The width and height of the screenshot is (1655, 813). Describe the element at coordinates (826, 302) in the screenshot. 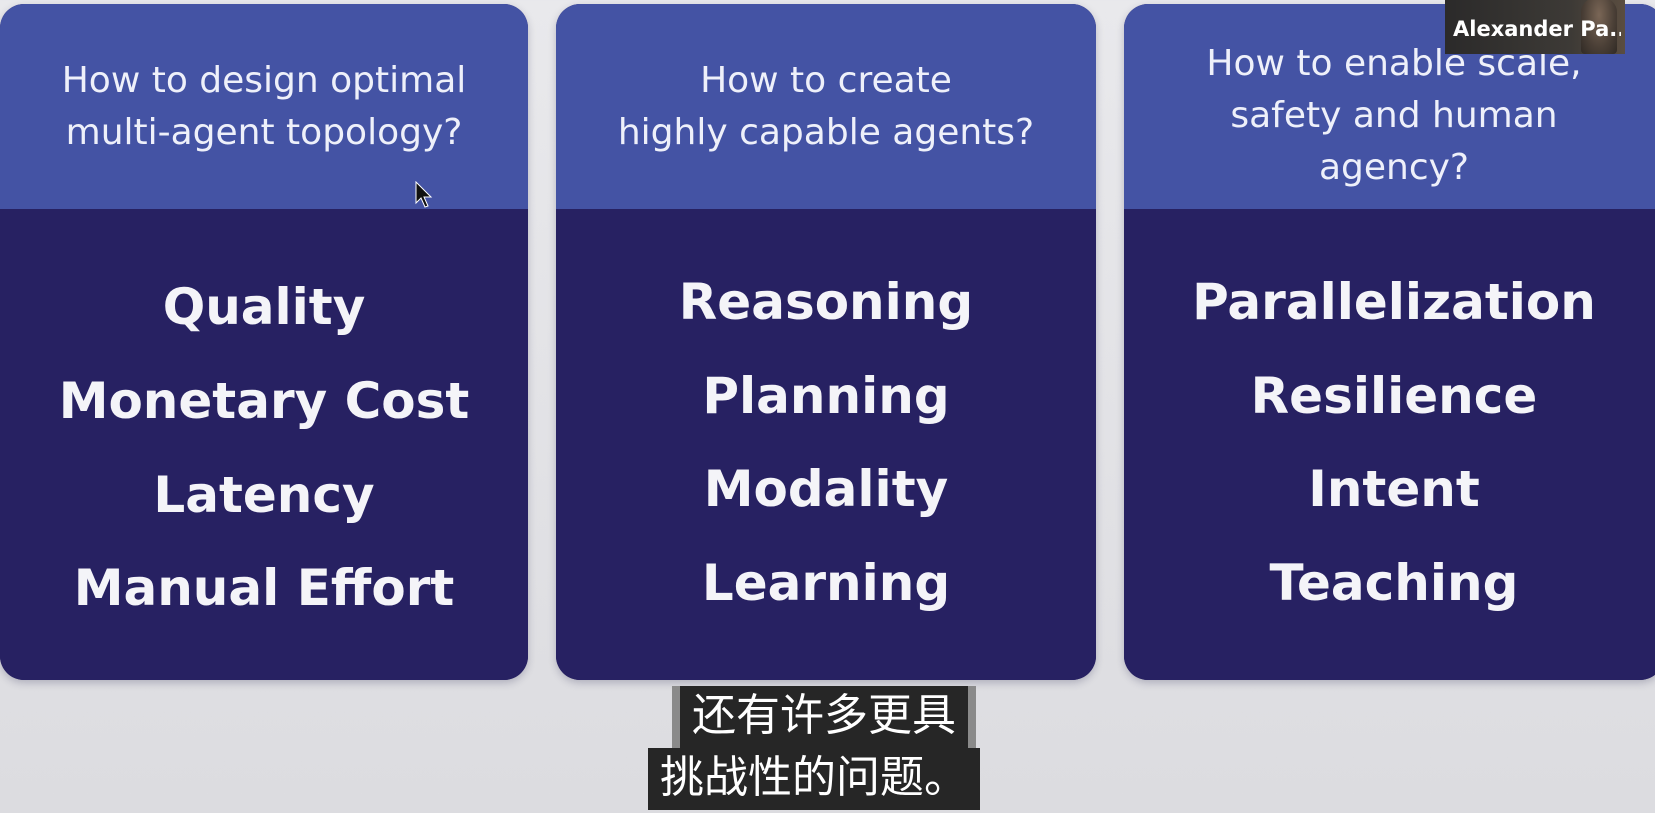

I see `list-item: Reasoning` at that location.